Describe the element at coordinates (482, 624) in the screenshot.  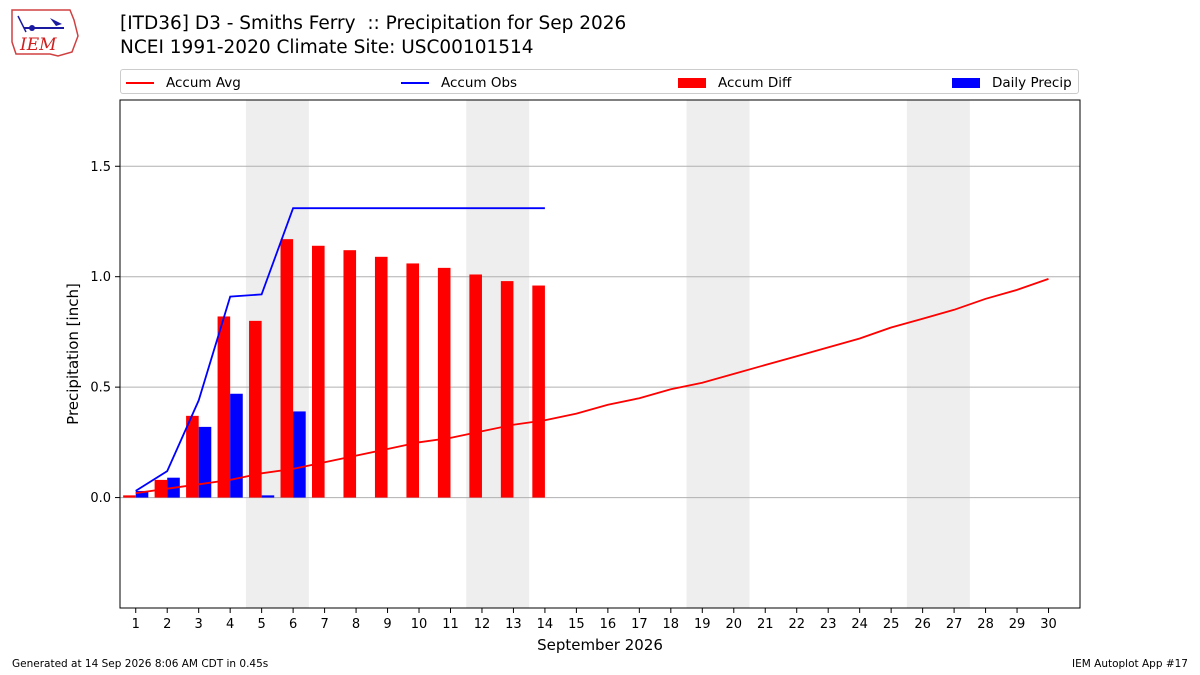
I see `x-tick-label: 12` at that location.